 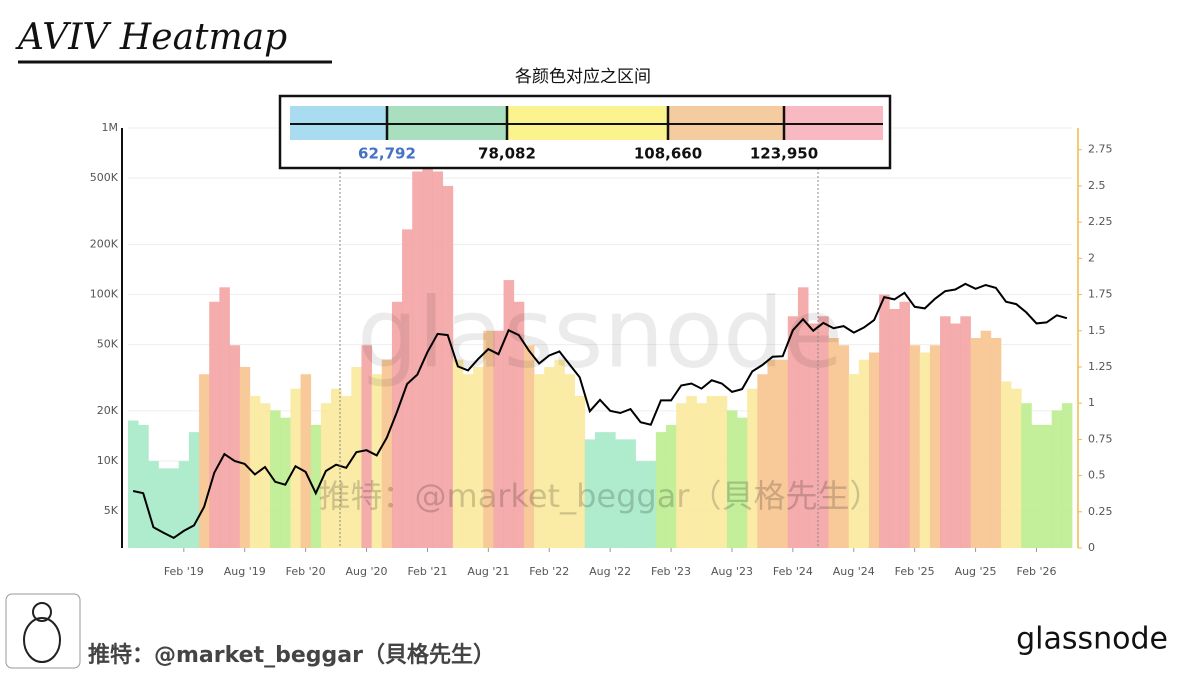 I want to click on y2-tick-label: 2.75, so click(x=1100, y=149).